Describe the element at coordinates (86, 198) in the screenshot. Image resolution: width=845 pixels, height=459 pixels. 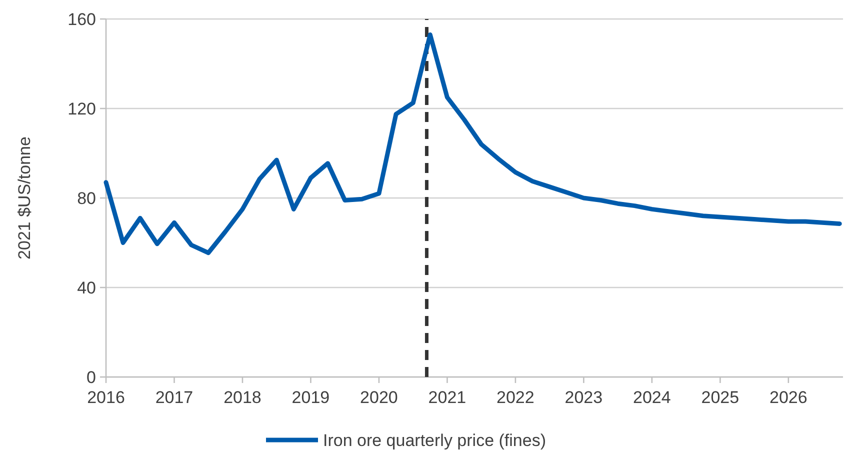
I see `y-tick-label: 80` at that location.